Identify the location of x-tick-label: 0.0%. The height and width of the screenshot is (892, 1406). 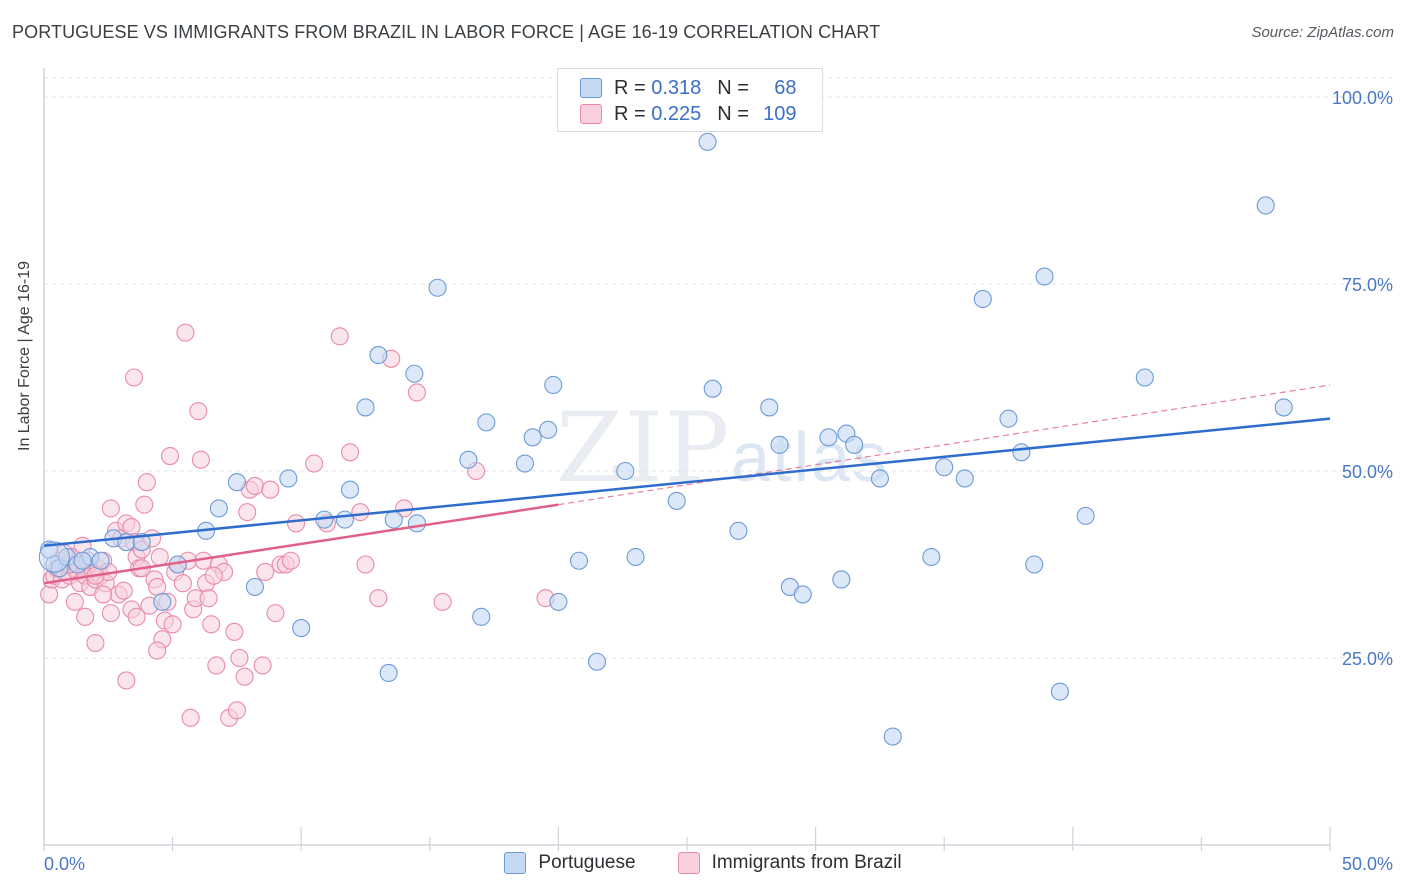
(64, 864).